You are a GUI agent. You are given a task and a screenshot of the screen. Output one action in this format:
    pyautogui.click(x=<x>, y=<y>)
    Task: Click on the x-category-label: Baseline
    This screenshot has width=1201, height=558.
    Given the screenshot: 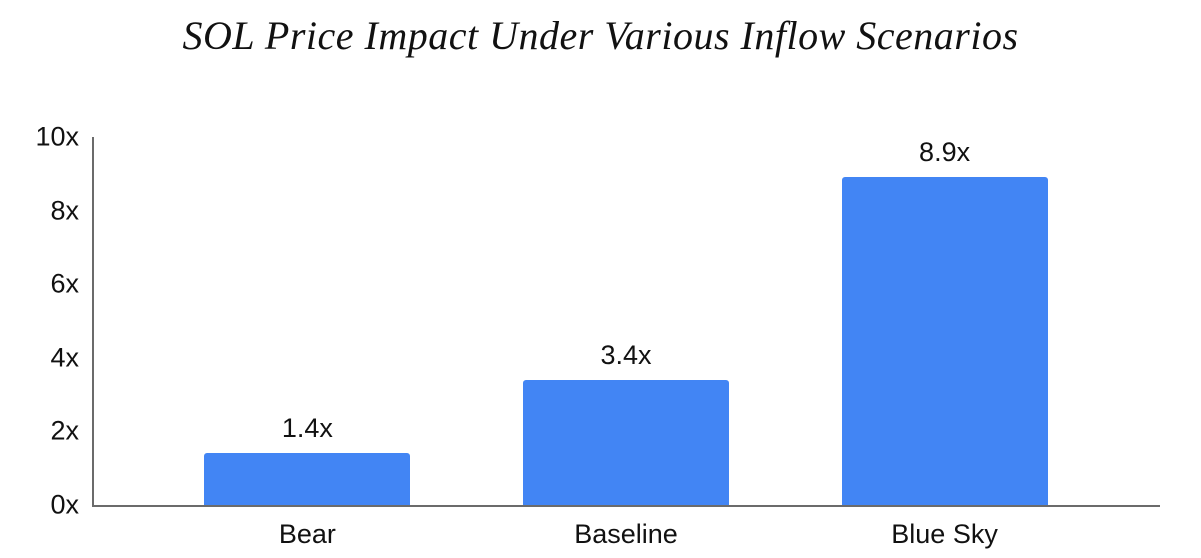 What is the action you would take?
    pyautogui.click(x=626, y=534)
    